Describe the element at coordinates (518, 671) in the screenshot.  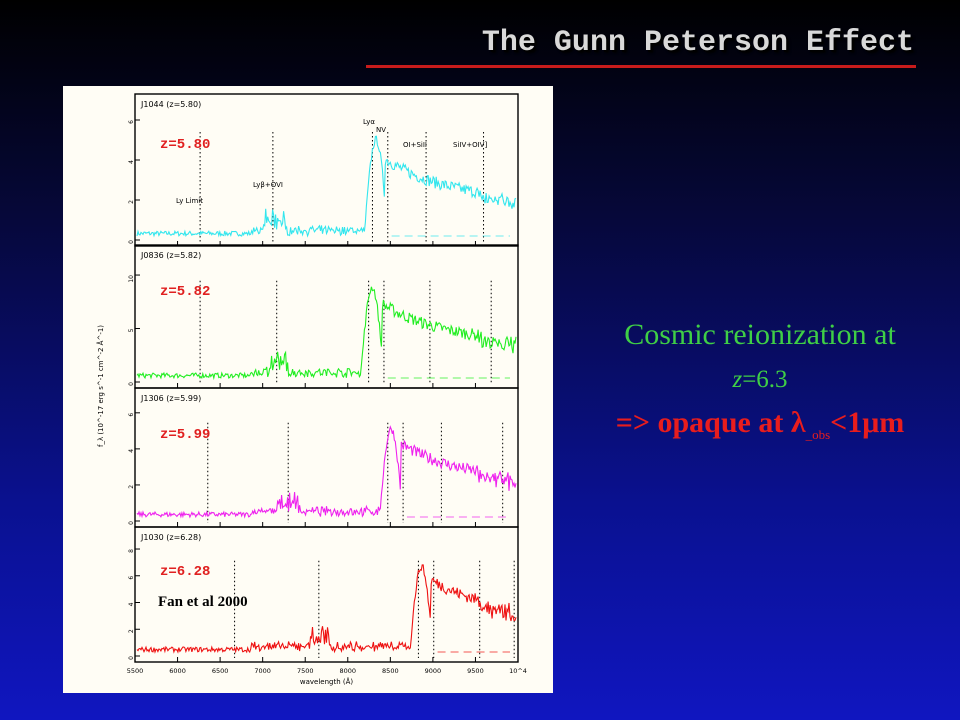
I see `x-tick-label: 10^4` at that location.